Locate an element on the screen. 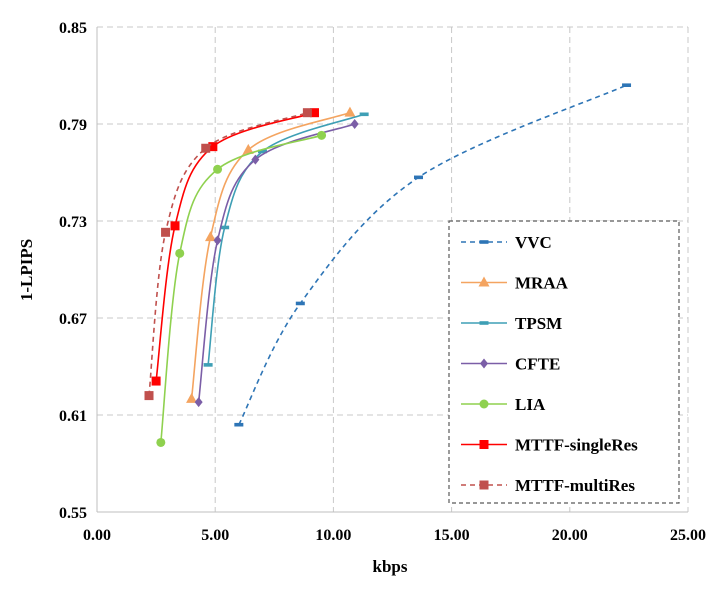 This screenshot has width=724, height=591. series-line-tpsm is located at coordinates (286, 239).